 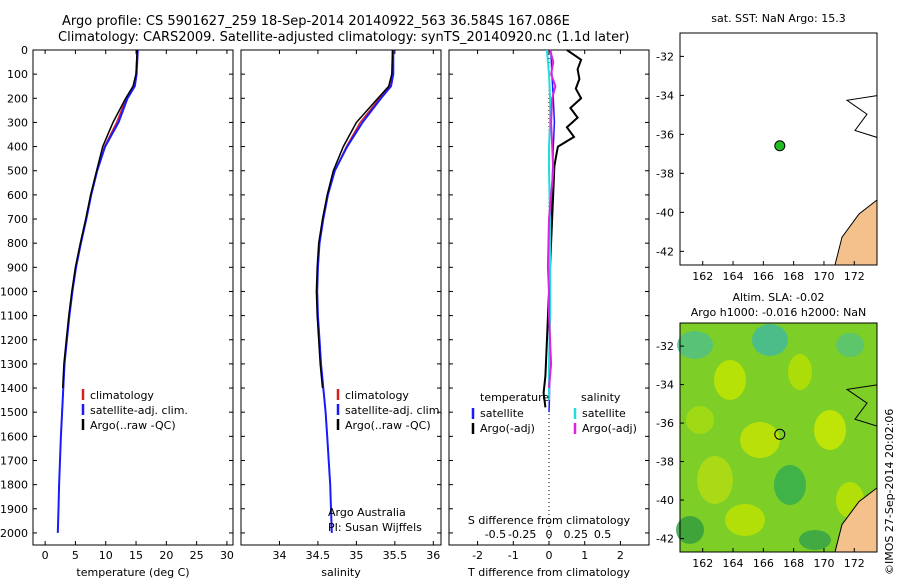 What do you see at coordinates (318, 555) in the screenshot?
I see `x-tick-label: 34.5` at bounding box center [318, 555].